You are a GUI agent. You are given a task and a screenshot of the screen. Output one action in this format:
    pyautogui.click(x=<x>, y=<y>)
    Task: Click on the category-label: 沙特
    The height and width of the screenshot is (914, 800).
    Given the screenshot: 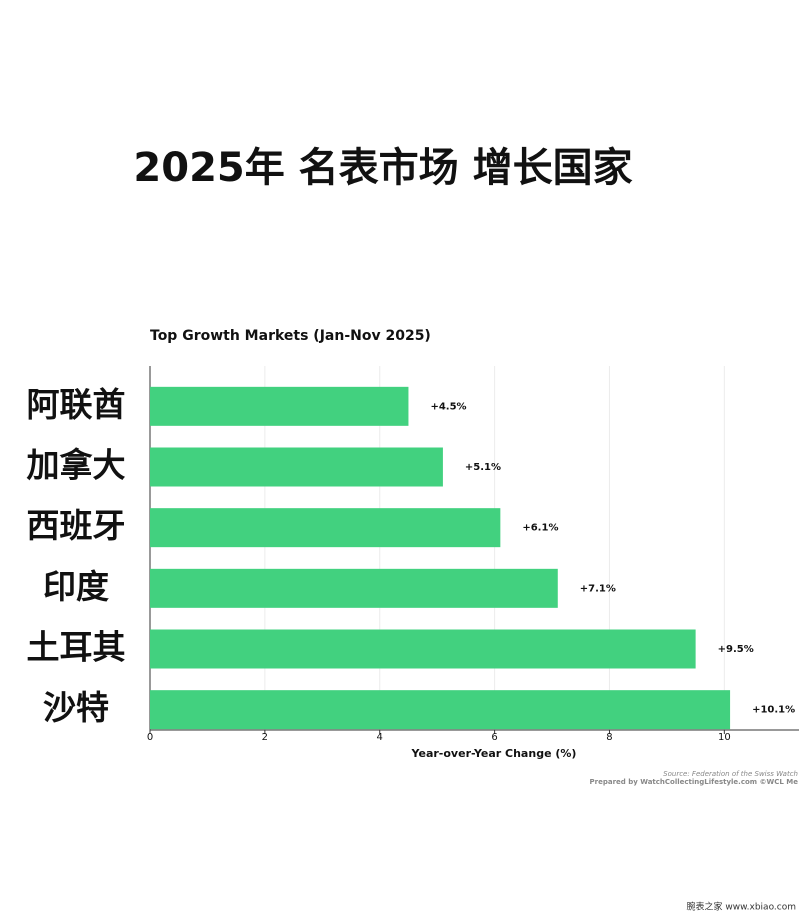 What is the action you would take?
    pyautogui.click(x=76, y=707)
    